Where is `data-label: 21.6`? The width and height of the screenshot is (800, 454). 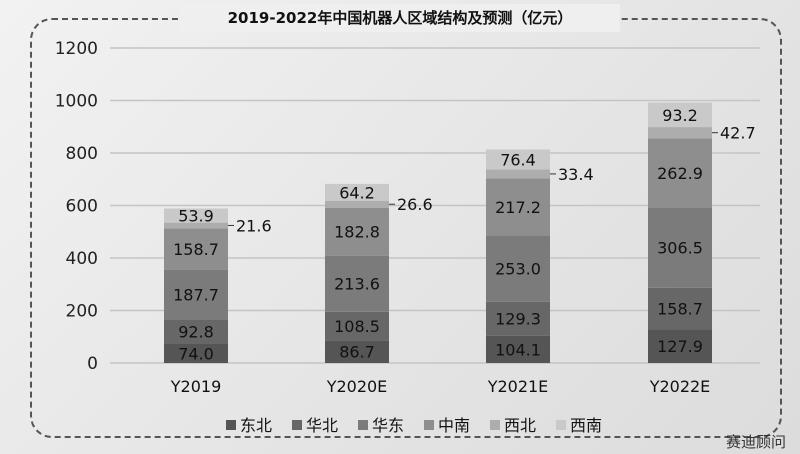
data-label: 21.6 is located at coordinates (254, 225).